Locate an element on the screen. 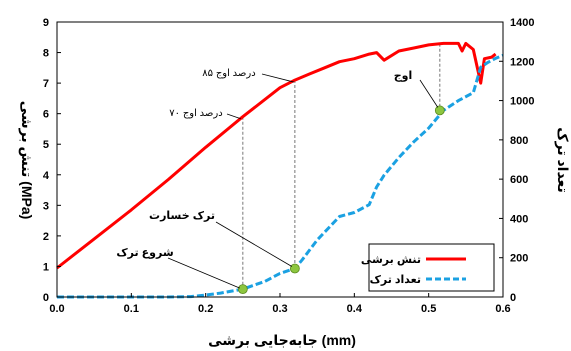  y-left-tick-label: 9 is located at coordinates (46, 23).